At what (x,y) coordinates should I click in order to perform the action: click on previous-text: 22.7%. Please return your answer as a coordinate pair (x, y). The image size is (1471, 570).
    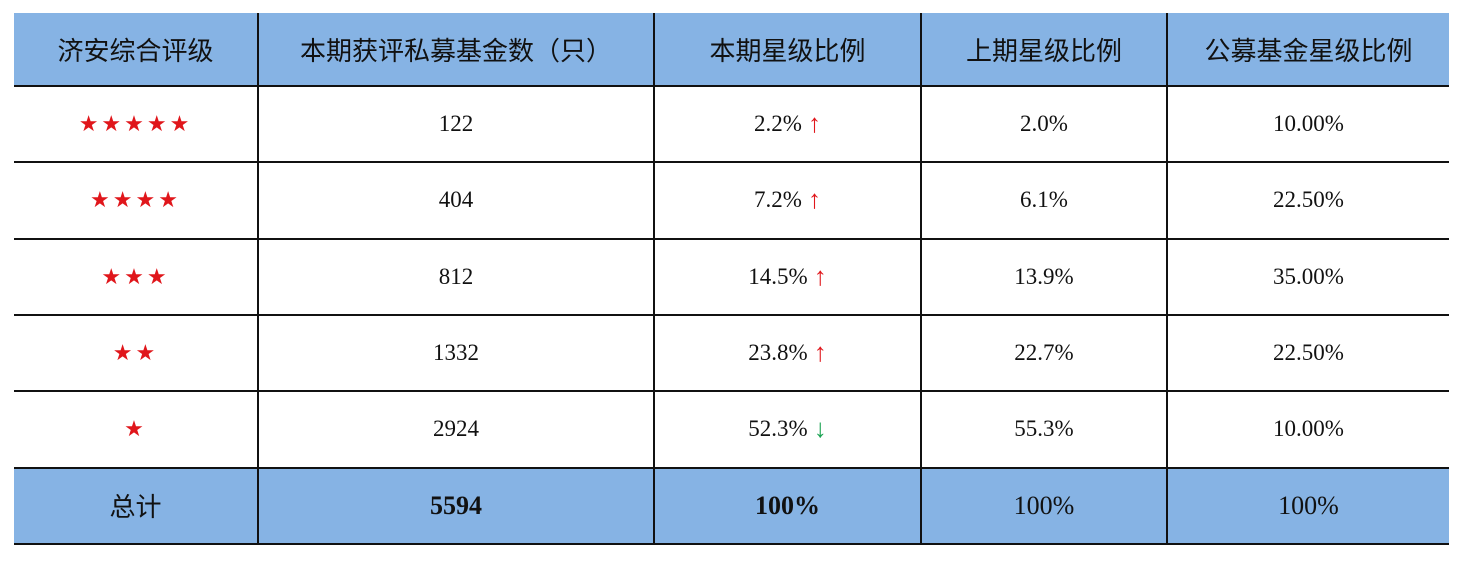
    Looking at the image, I should click on (1044, 353).